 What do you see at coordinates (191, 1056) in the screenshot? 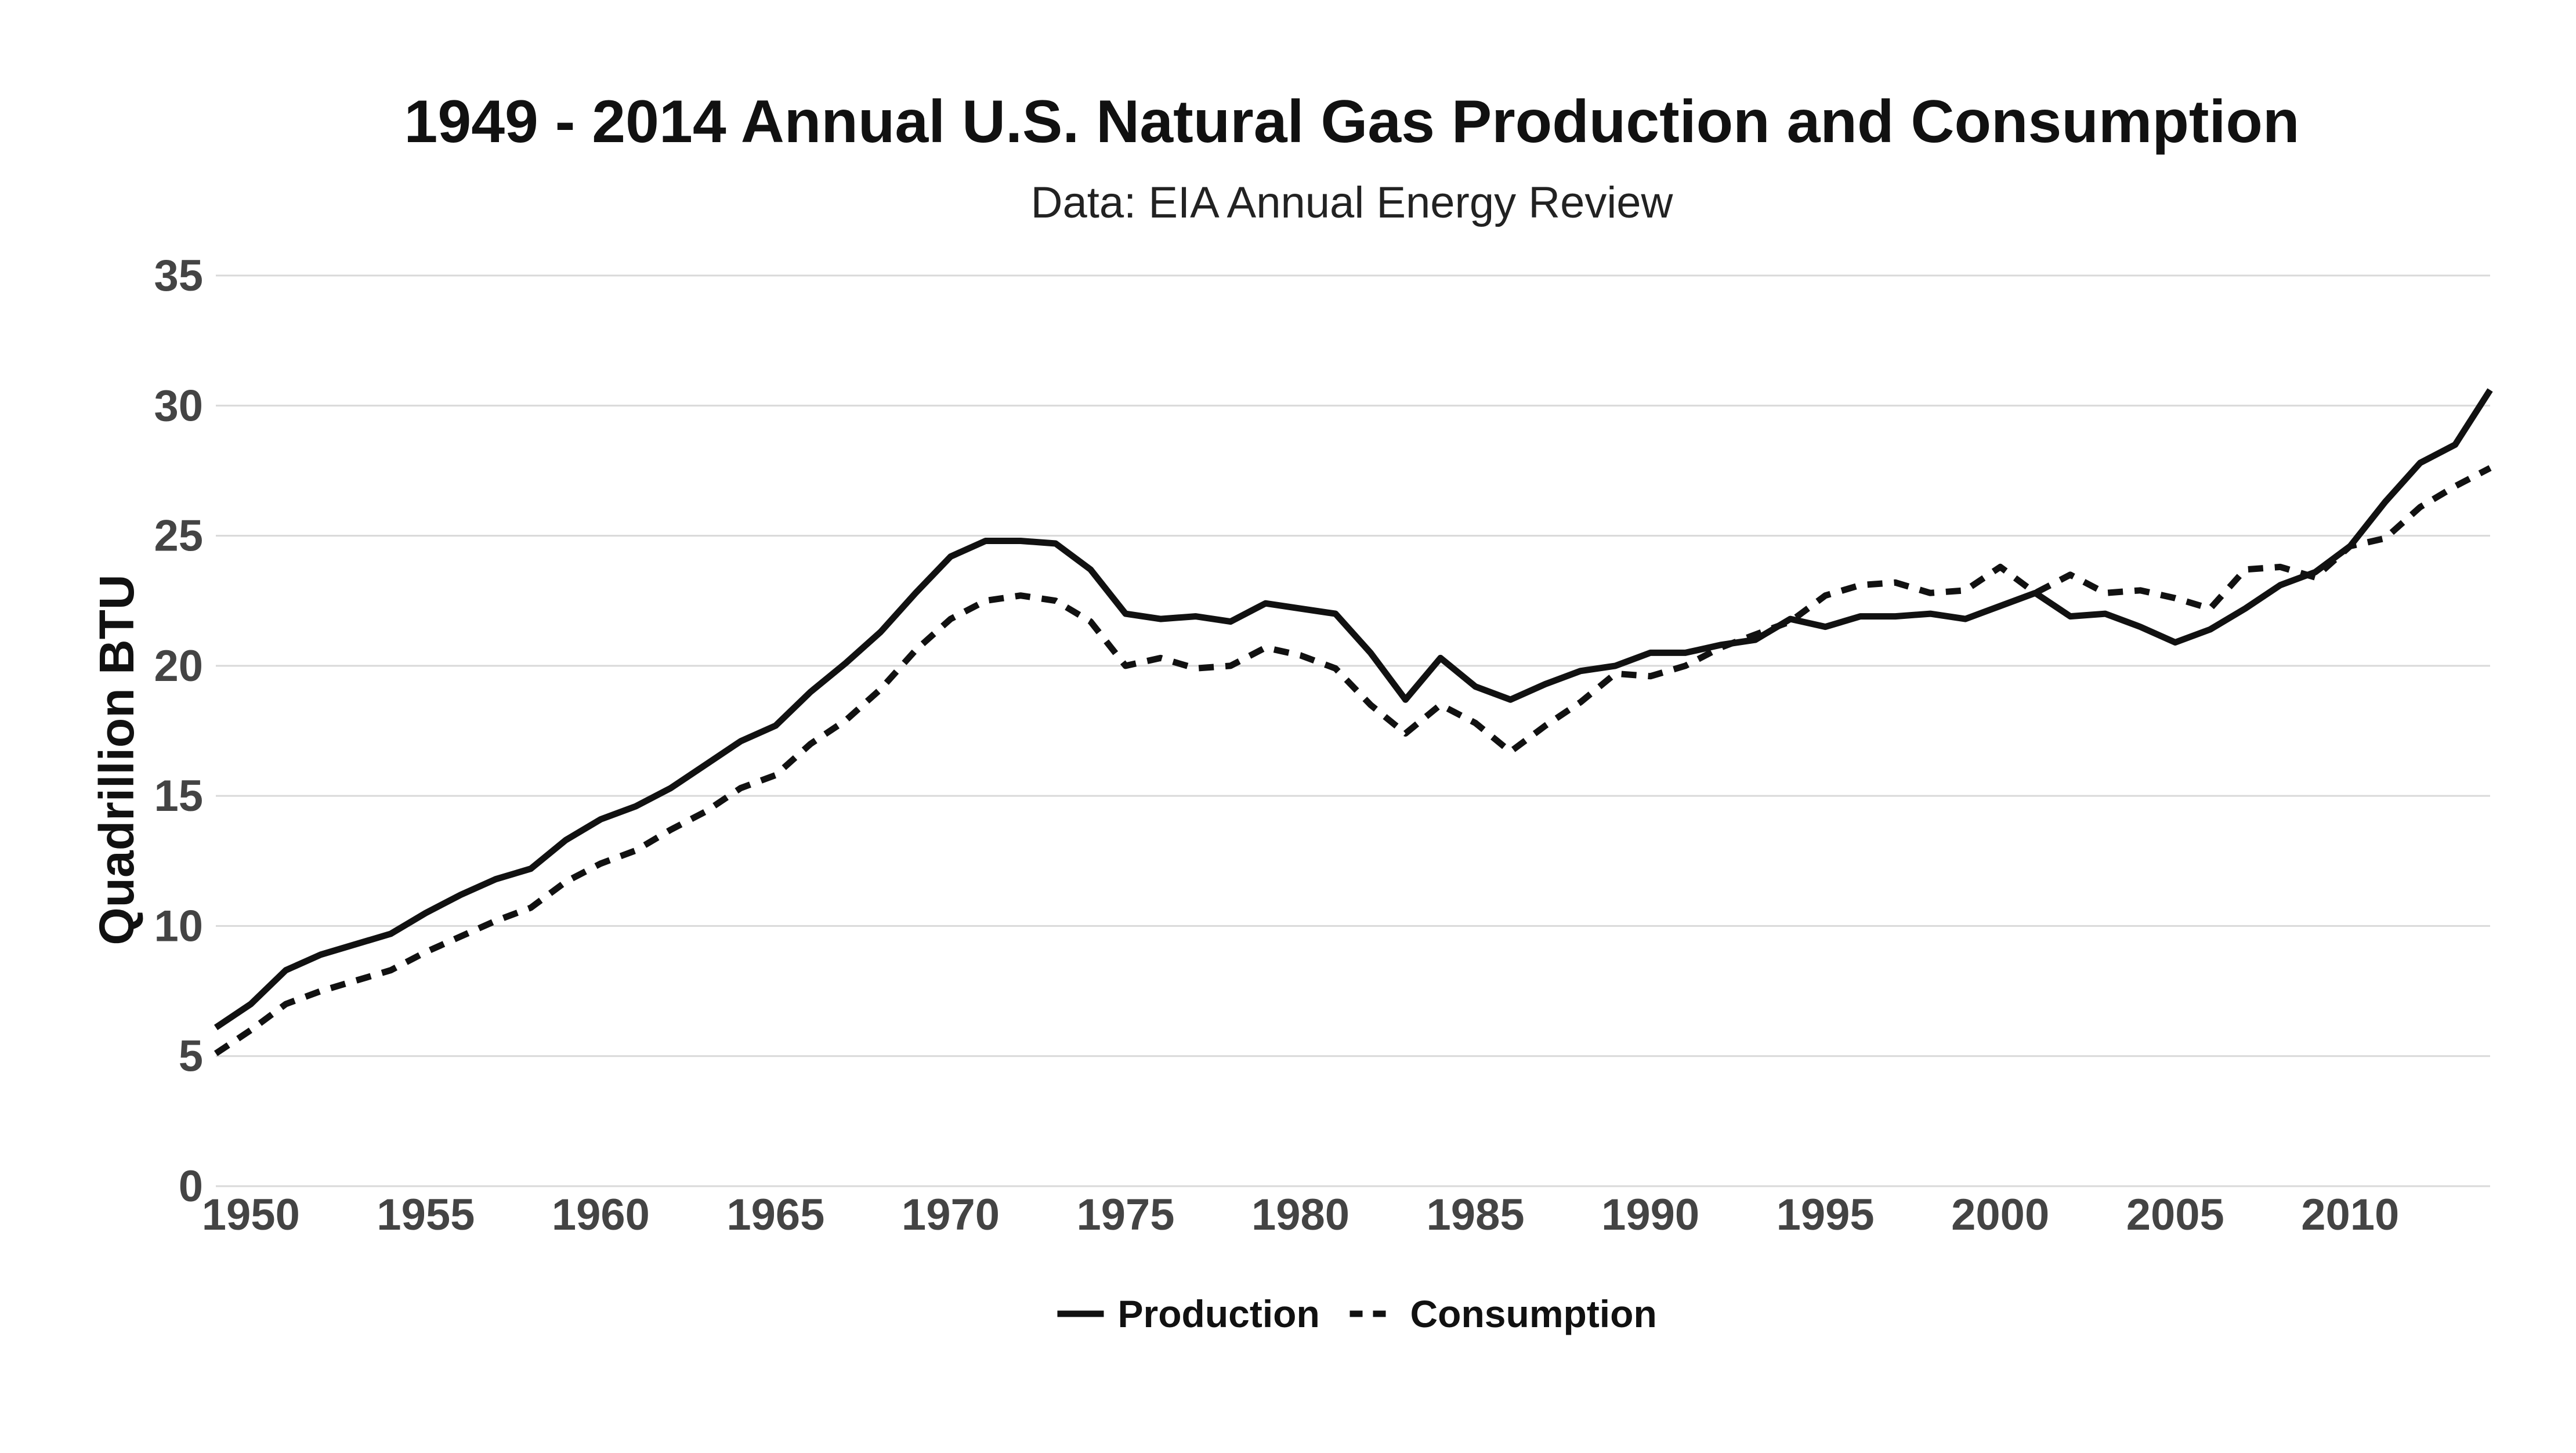
I see `y-tick-label: 5` at bounding box center [191, 1056].